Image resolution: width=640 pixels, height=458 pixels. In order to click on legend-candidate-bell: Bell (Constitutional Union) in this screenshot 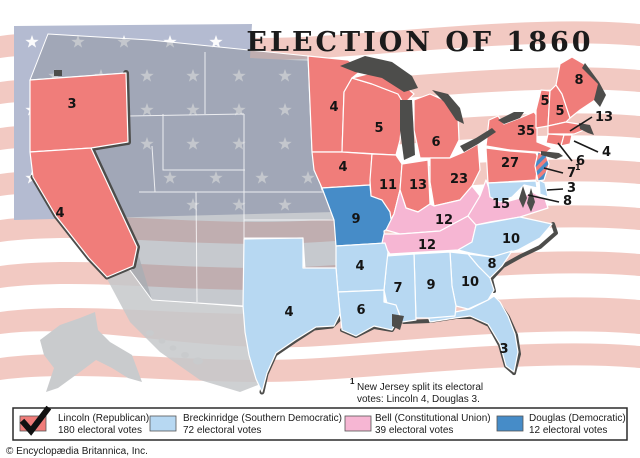, I will do `click(433, 418)`.